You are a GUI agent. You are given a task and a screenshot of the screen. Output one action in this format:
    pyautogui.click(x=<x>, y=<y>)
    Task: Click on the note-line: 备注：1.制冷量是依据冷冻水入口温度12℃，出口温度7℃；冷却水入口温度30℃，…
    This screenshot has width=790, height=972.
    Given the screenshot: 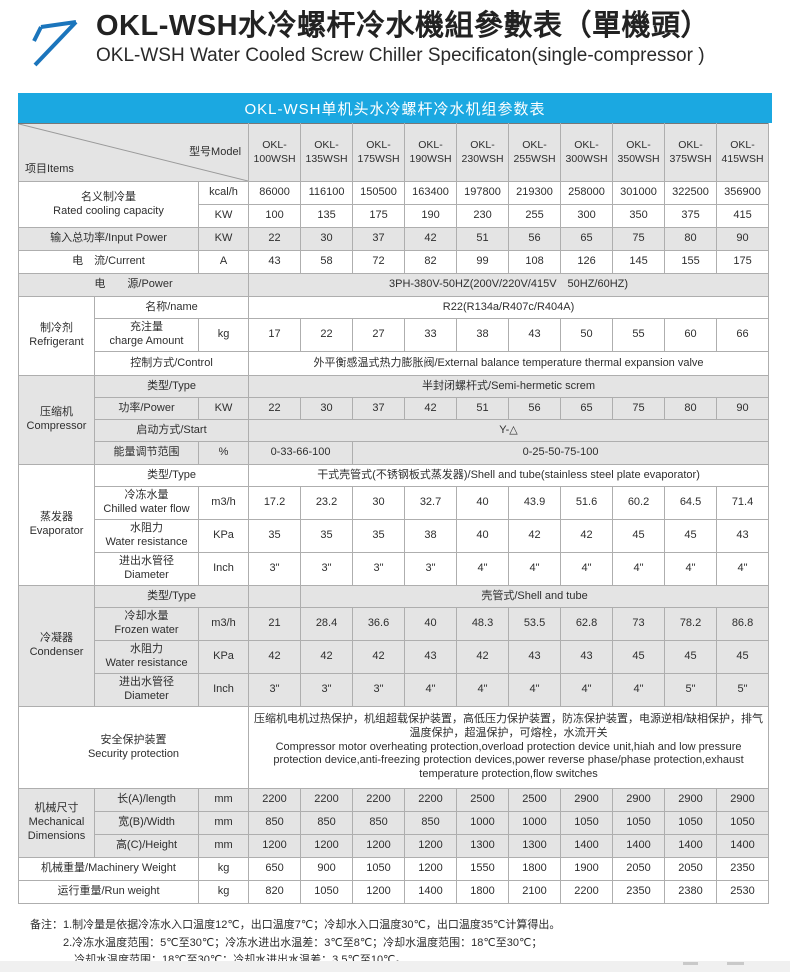 What is the action you would take?
    pyautogui.click(x=295, y=925)
    